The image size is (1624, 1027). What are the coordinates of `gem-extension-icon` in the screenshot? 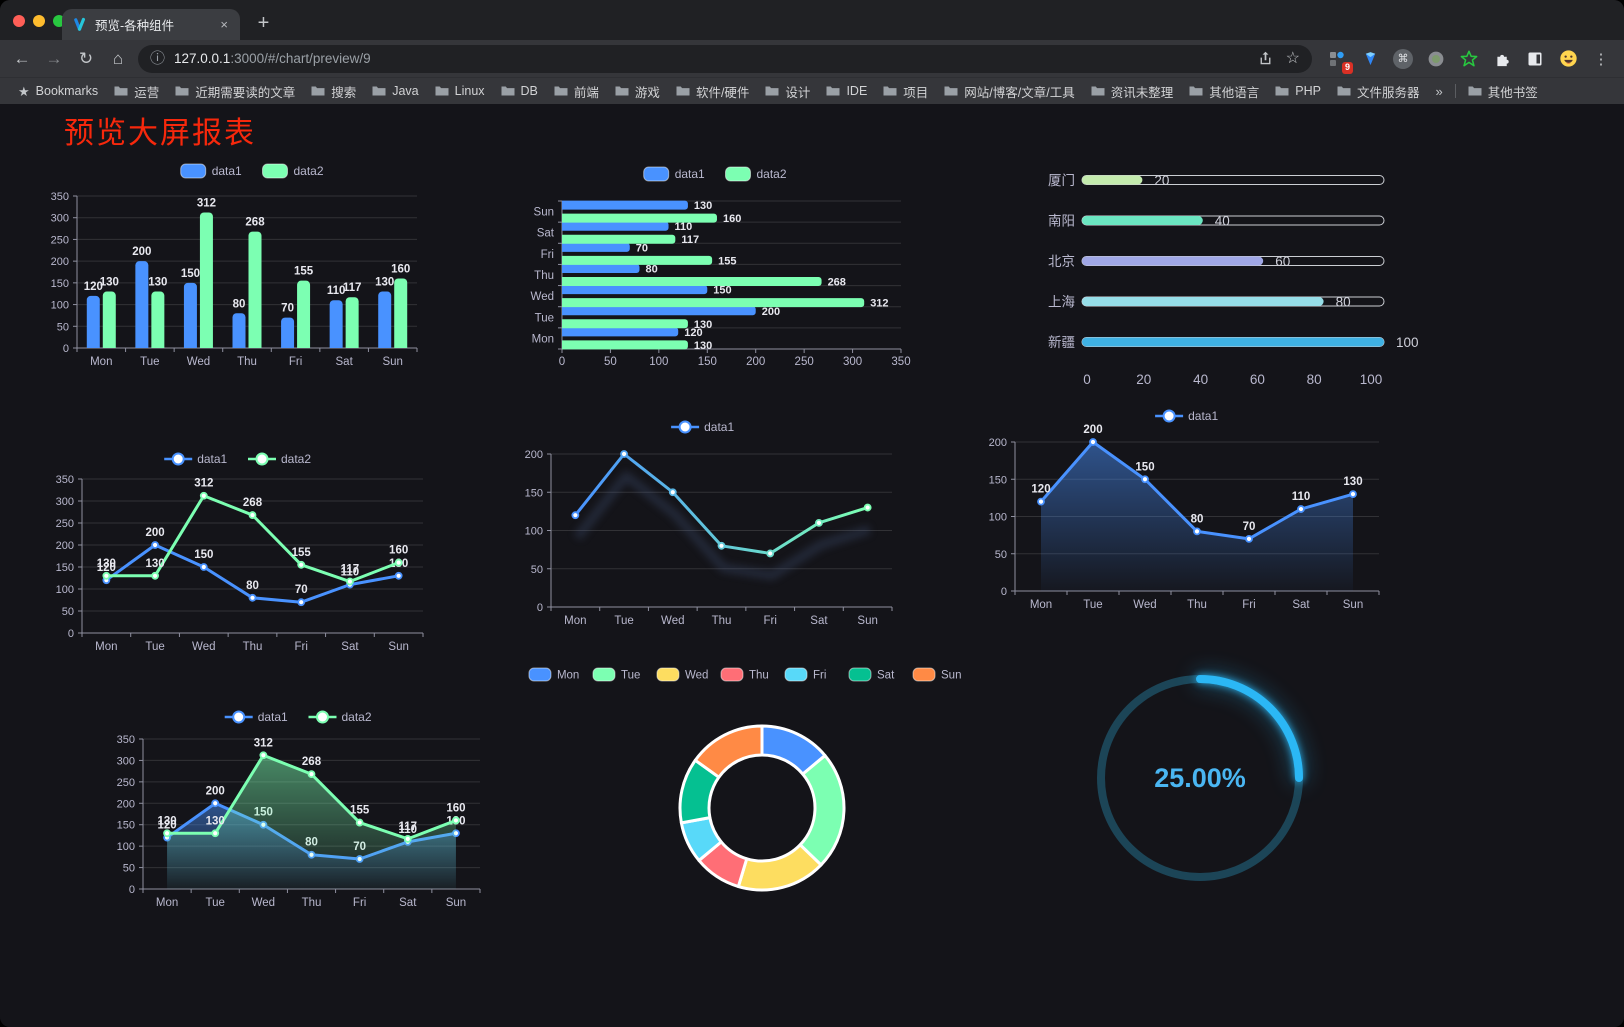 It's located at (1370, 59).